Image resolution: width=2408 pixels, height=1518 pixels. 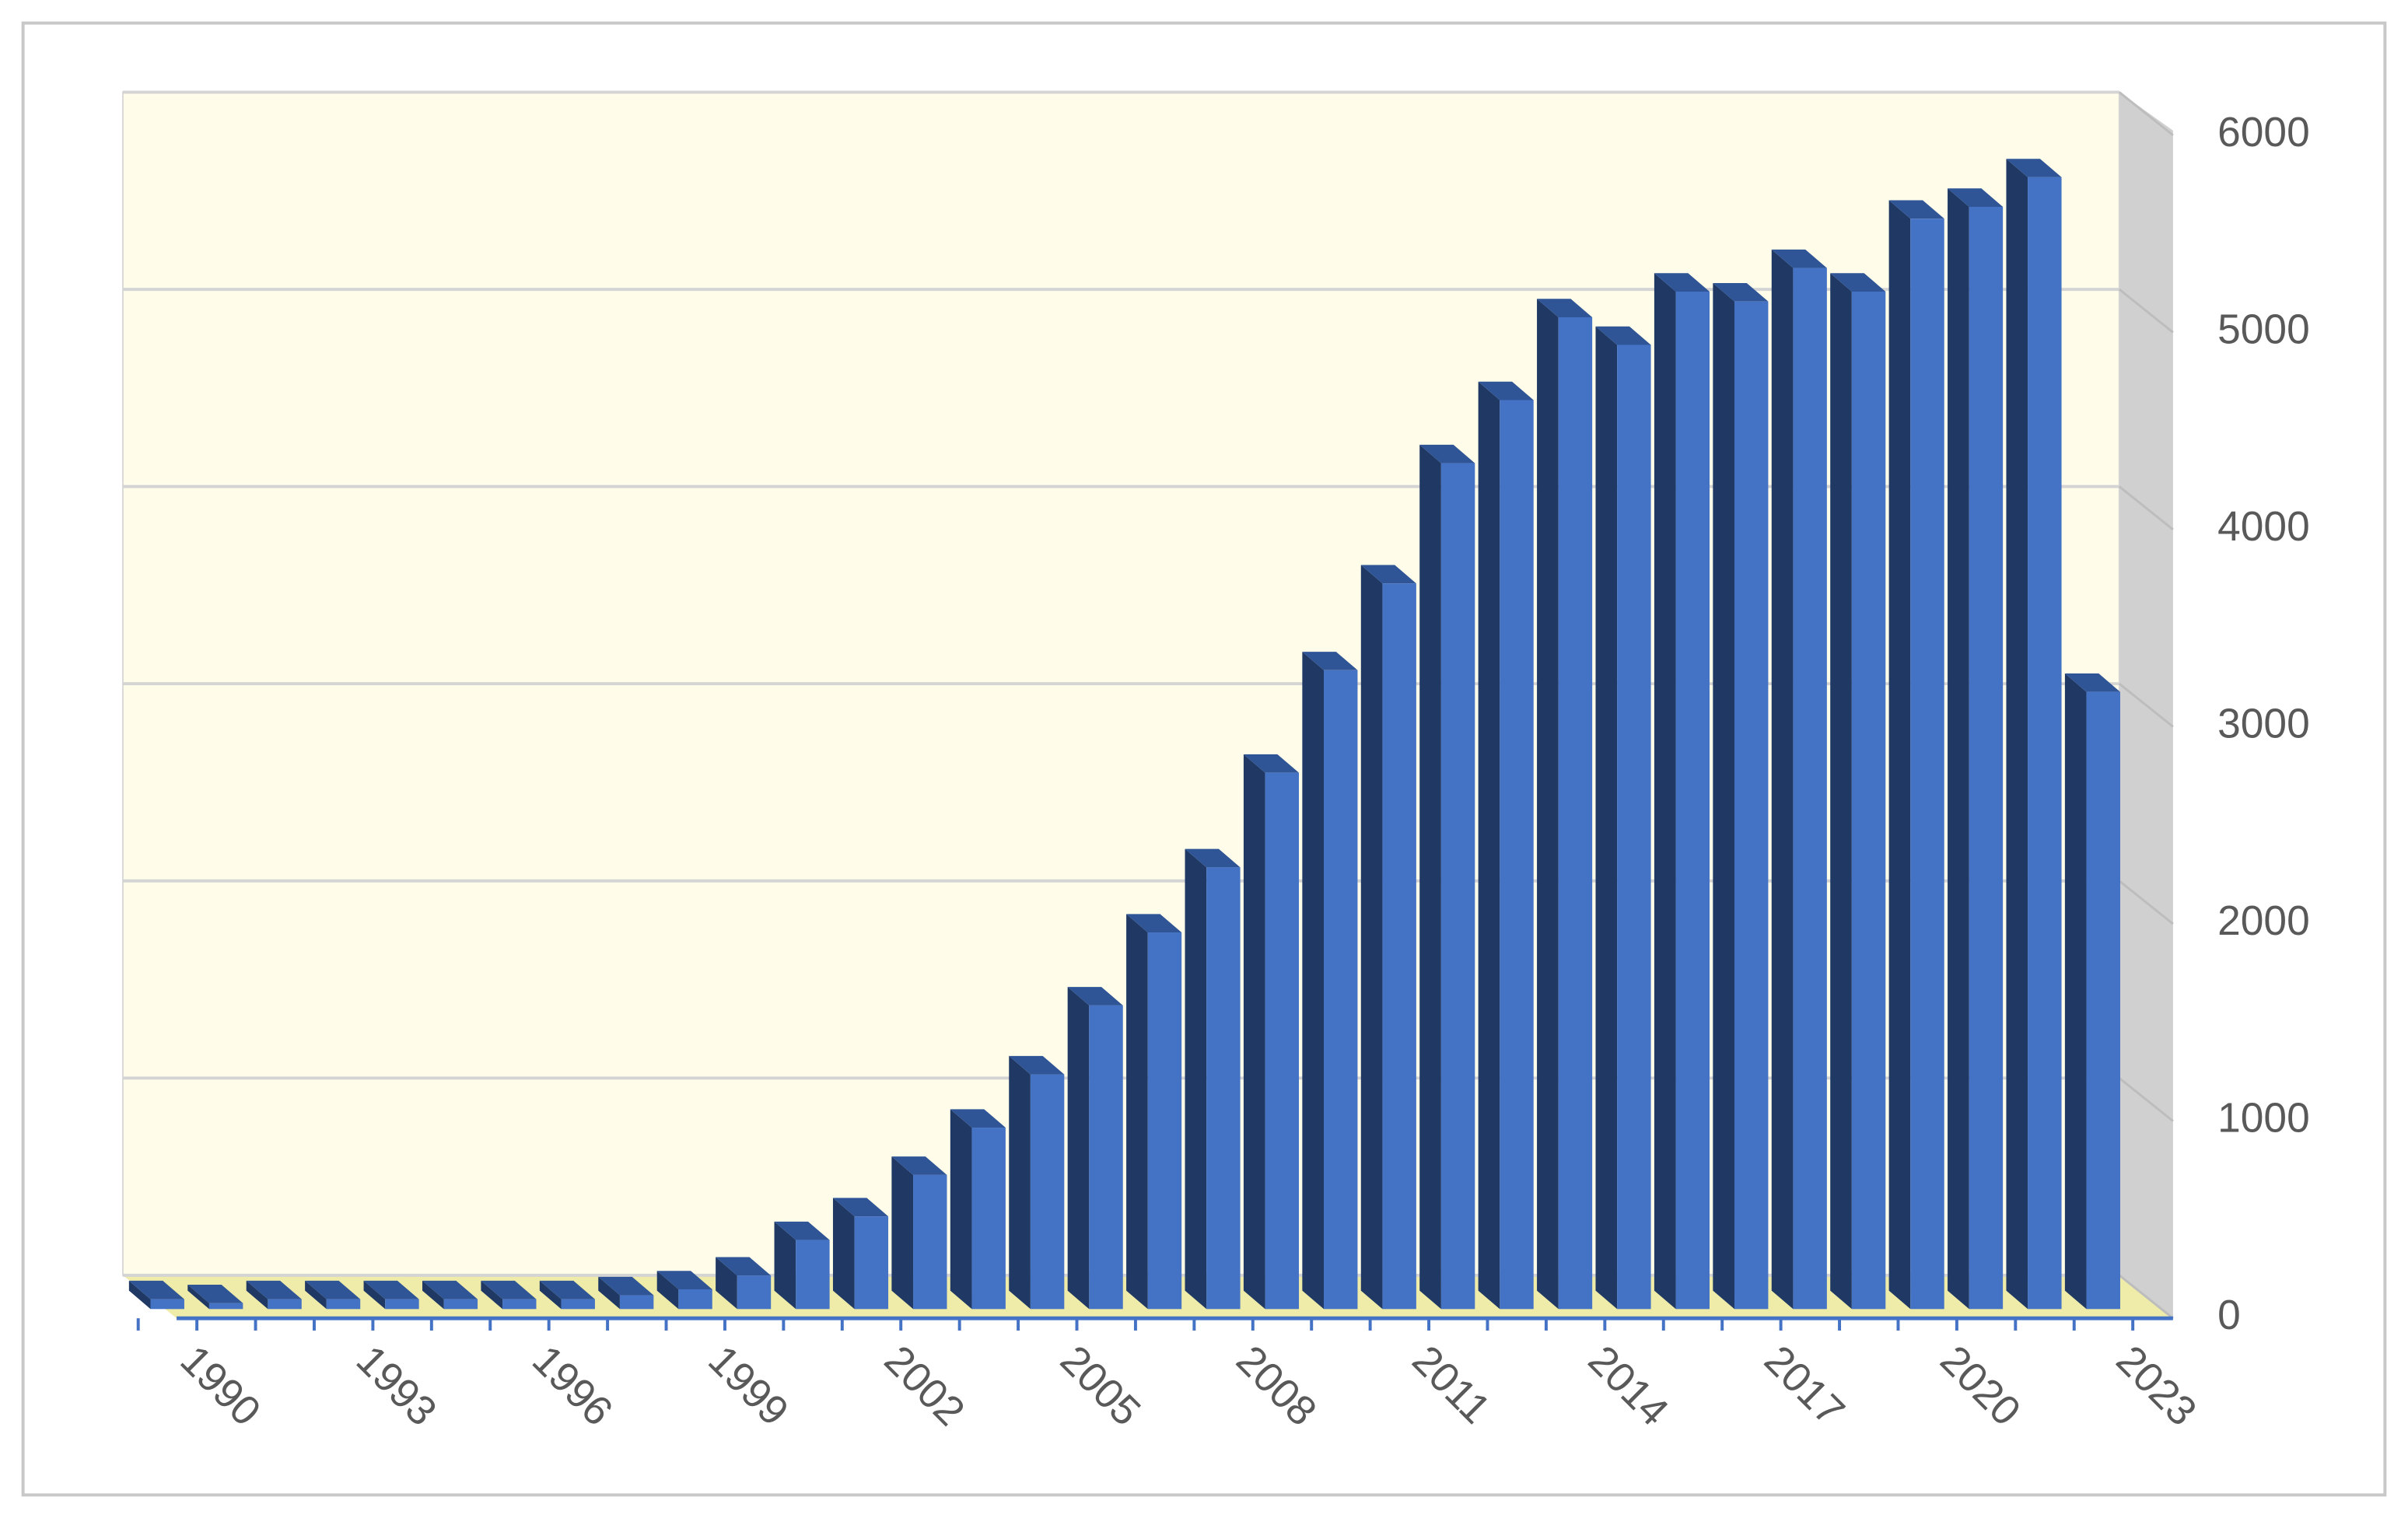 I want to click on y-tick-label: 6000, so click(x=2263, y=133).